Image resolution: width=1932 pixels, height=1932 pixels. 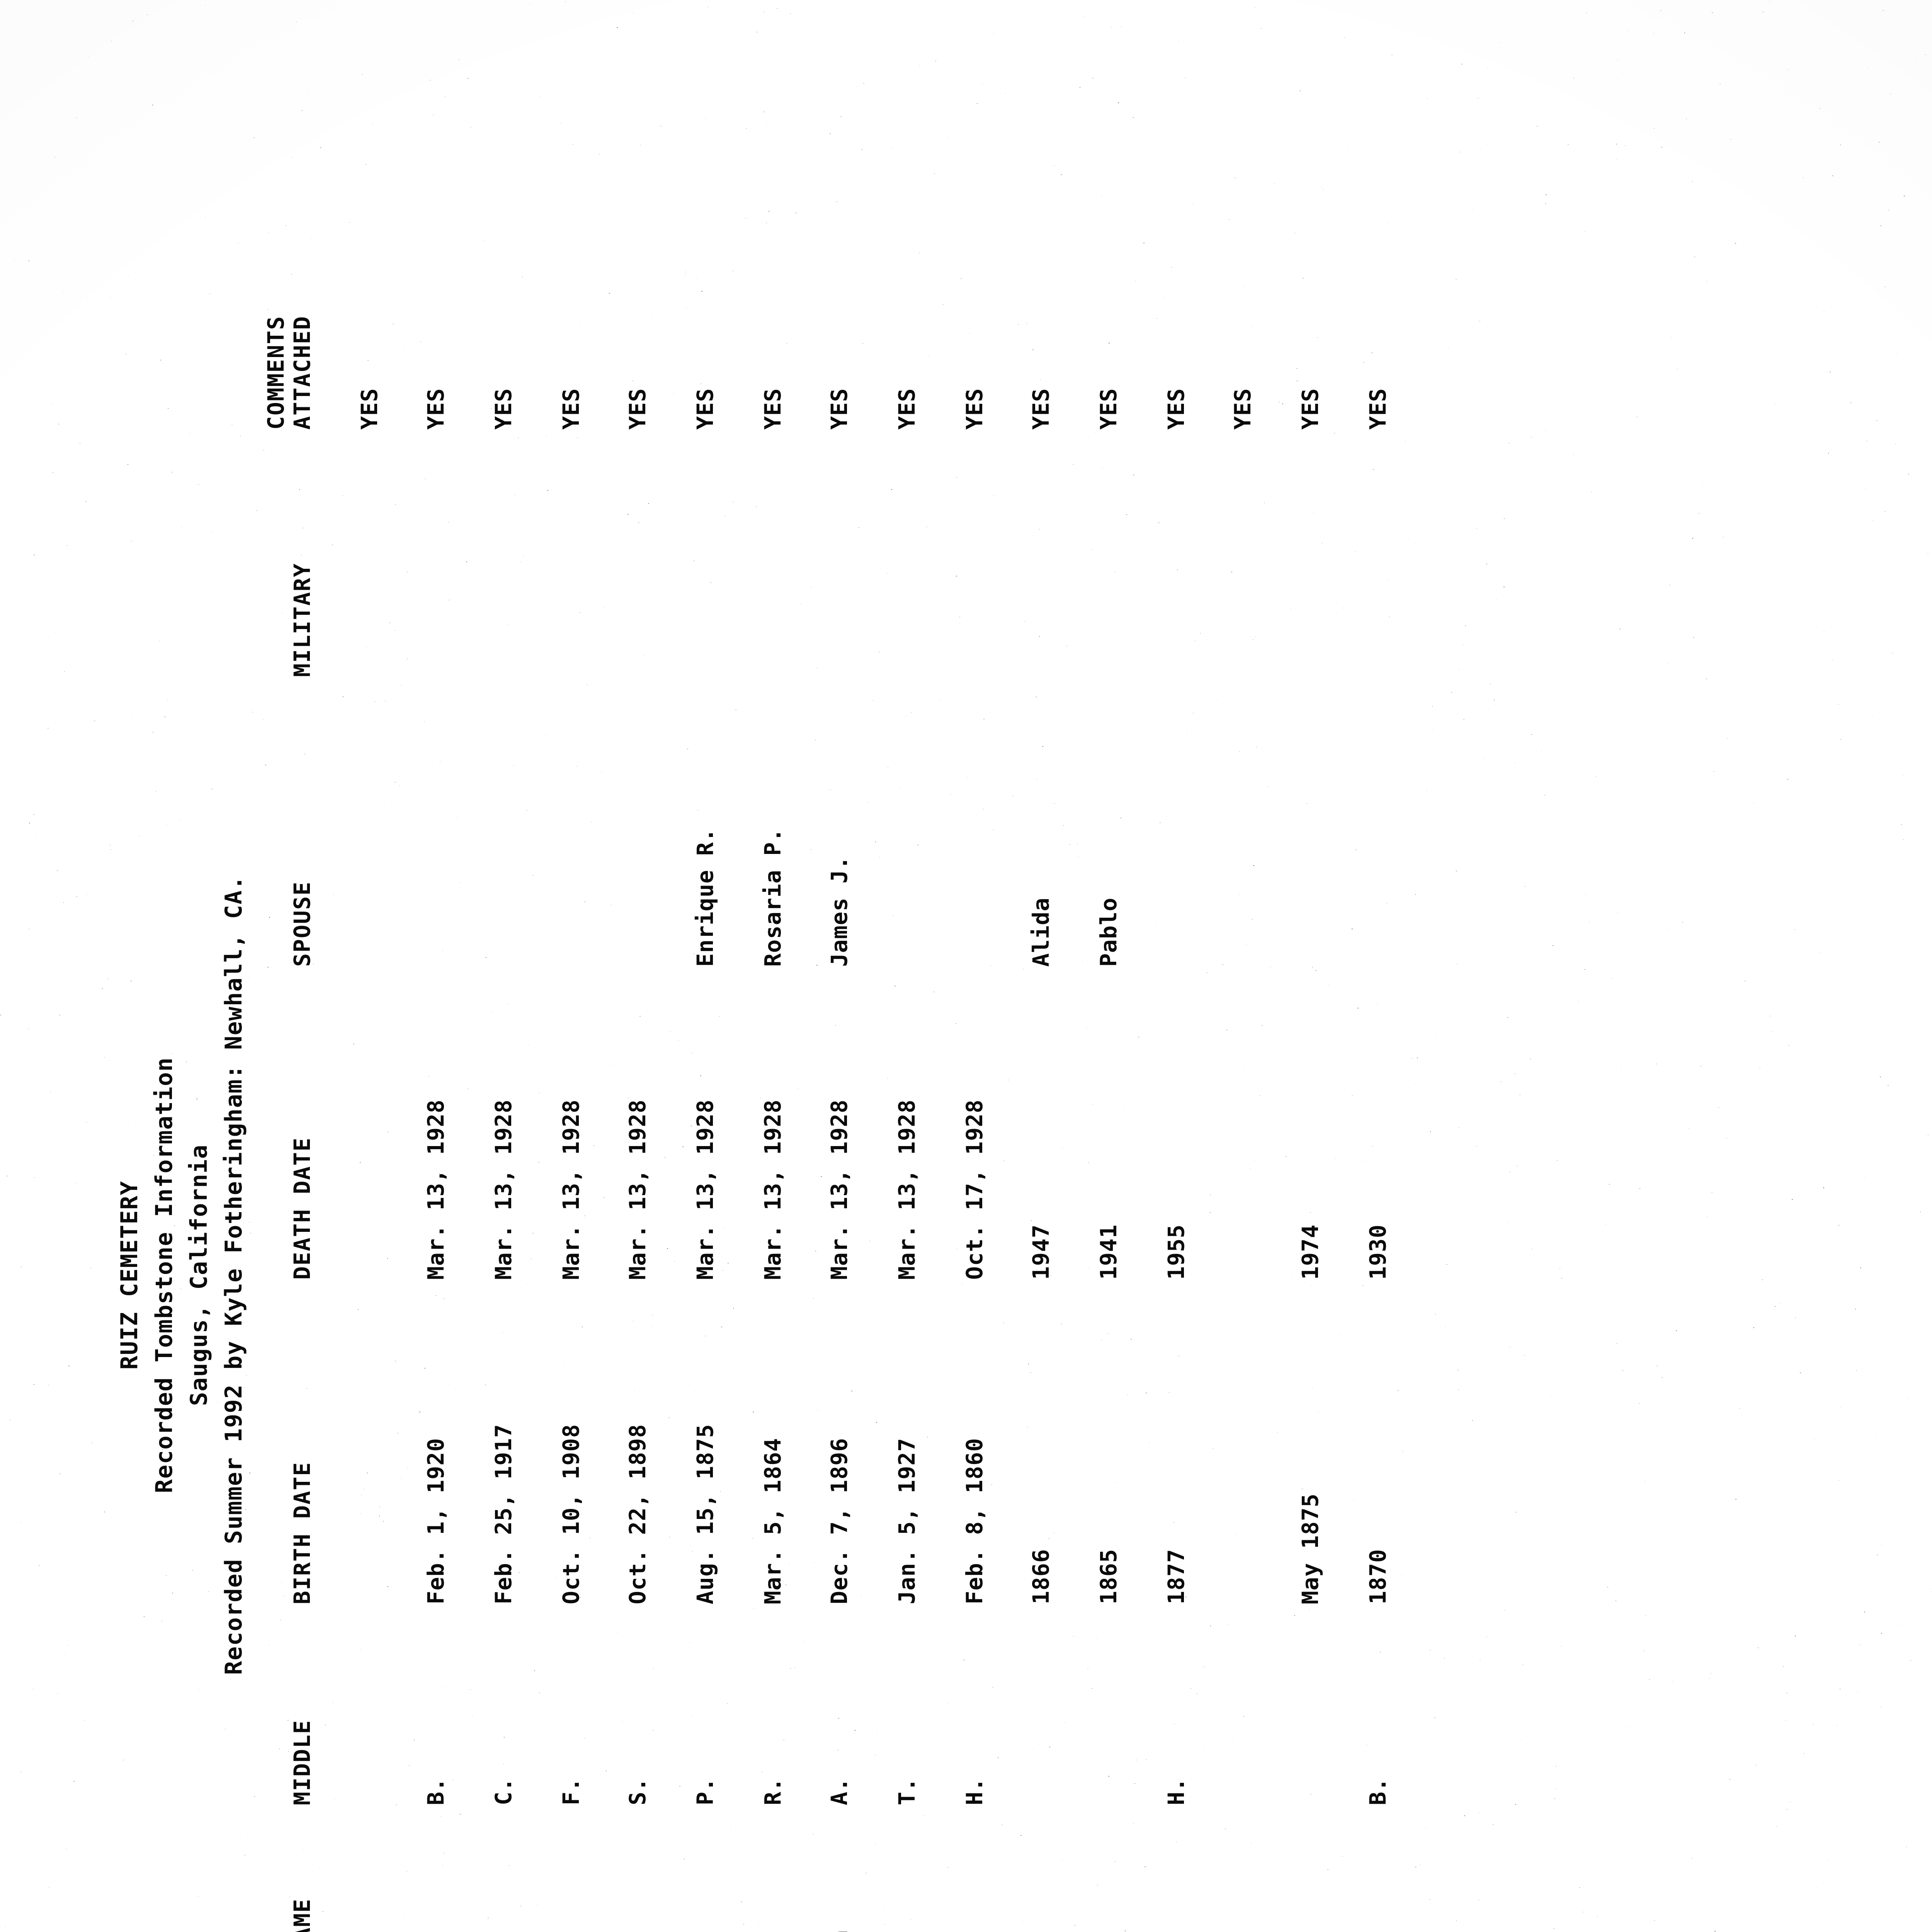 What do you see at coordinates (1108, 1092) in the screenshot?
I see `table-row: 09bAraujoAlida18651941PabloYES` at bounding box center [1108, 1092].